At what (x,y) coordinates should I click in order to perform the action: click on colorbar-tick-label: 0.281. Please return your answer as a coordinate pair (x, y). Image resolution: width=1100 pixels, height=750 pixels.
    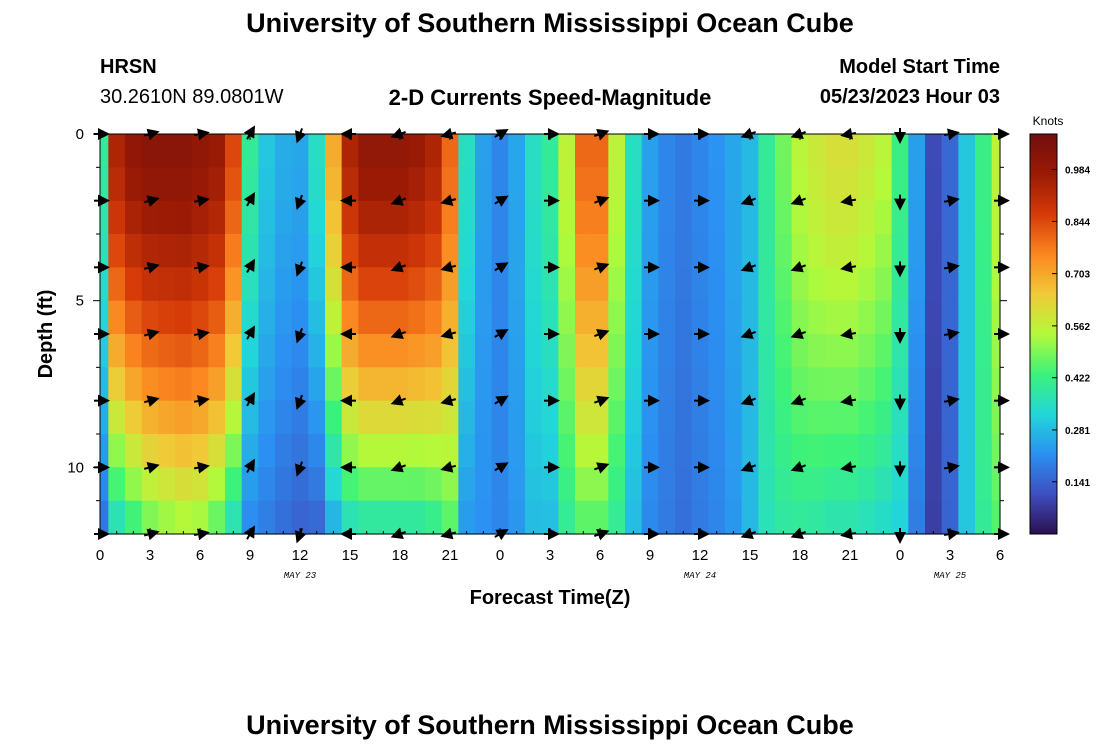
    Looking at the image, I should click on (1077, 431).